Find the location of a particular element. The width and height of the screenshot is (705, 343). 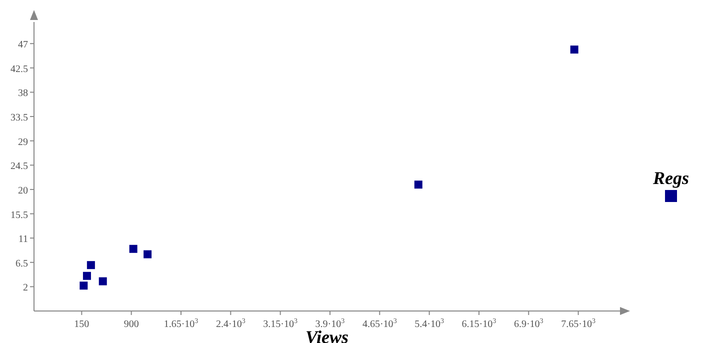

y-tick-label: 24.5 is located at coordinates (19, 166).